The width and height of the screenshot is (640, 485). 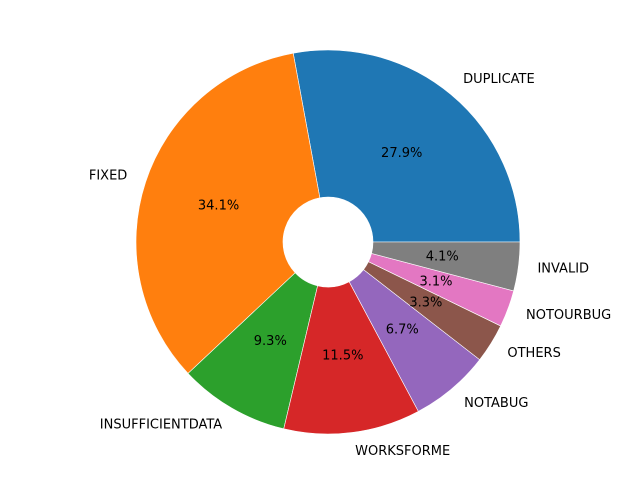 I want to click on pct-label-notourbug: 3.1%, so click(x=436, y=282).